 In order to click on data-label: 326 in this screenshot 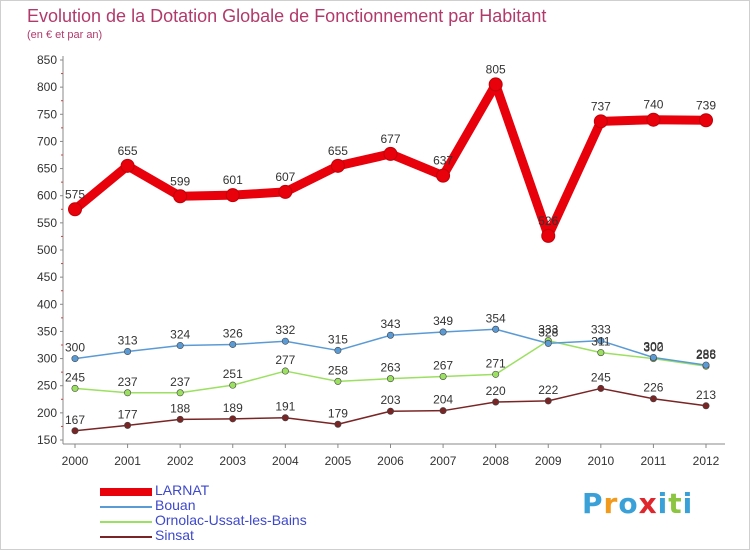, I will do `click(233, 333)`.